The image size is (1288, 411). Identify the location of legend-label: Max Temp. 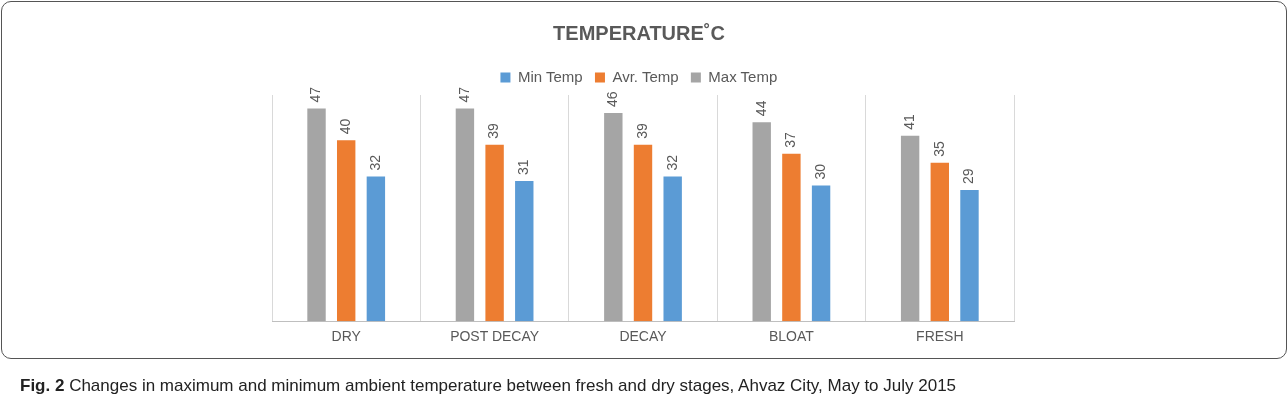
(743, 76).